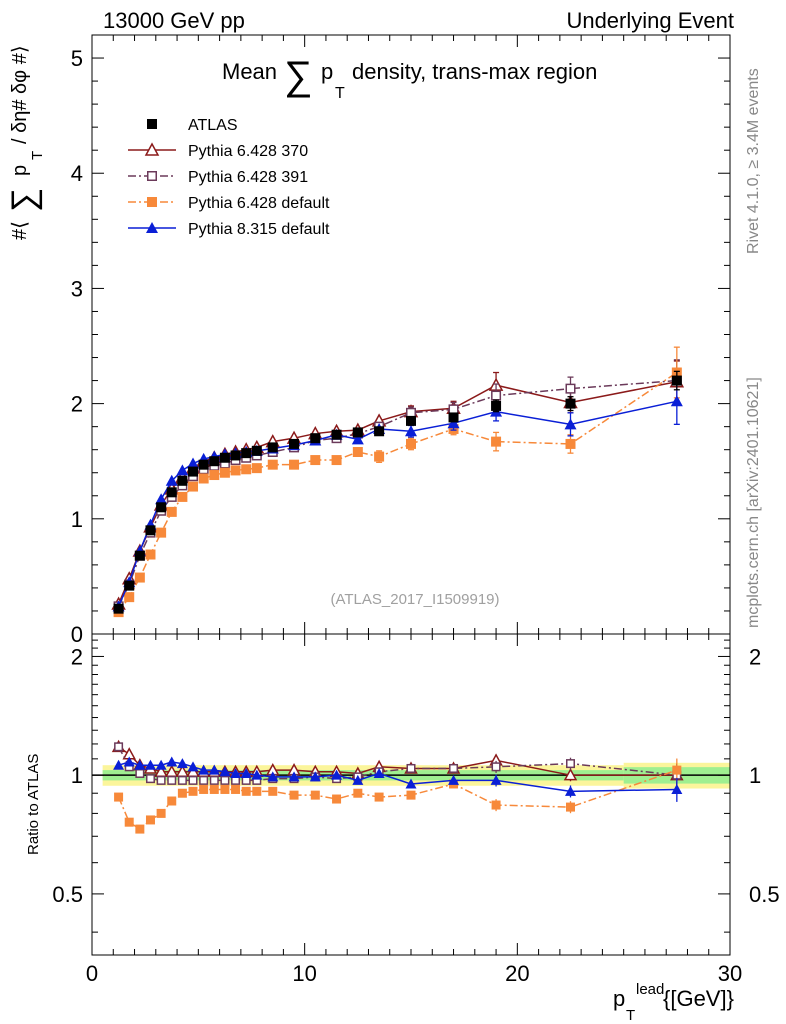 Image resolution: width=786 pixels, height=1024 pixels. I want to click on top-y-tick-label: 3, so click(77, 288).